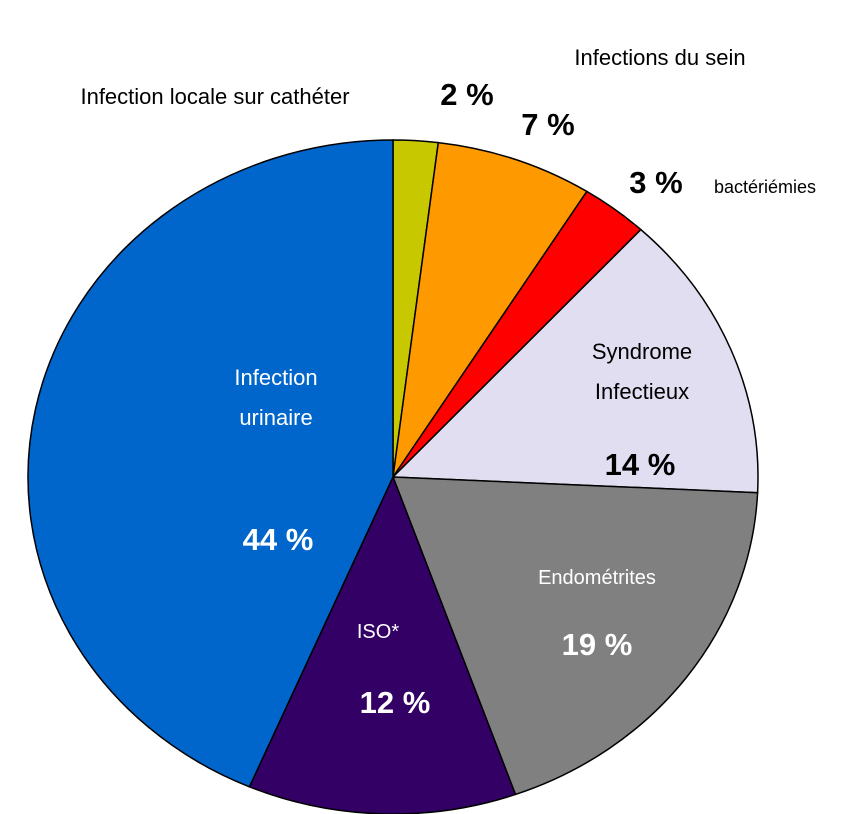 The image size is (861, 814). I want to click on value-label: 14 %, so click(640, 464).